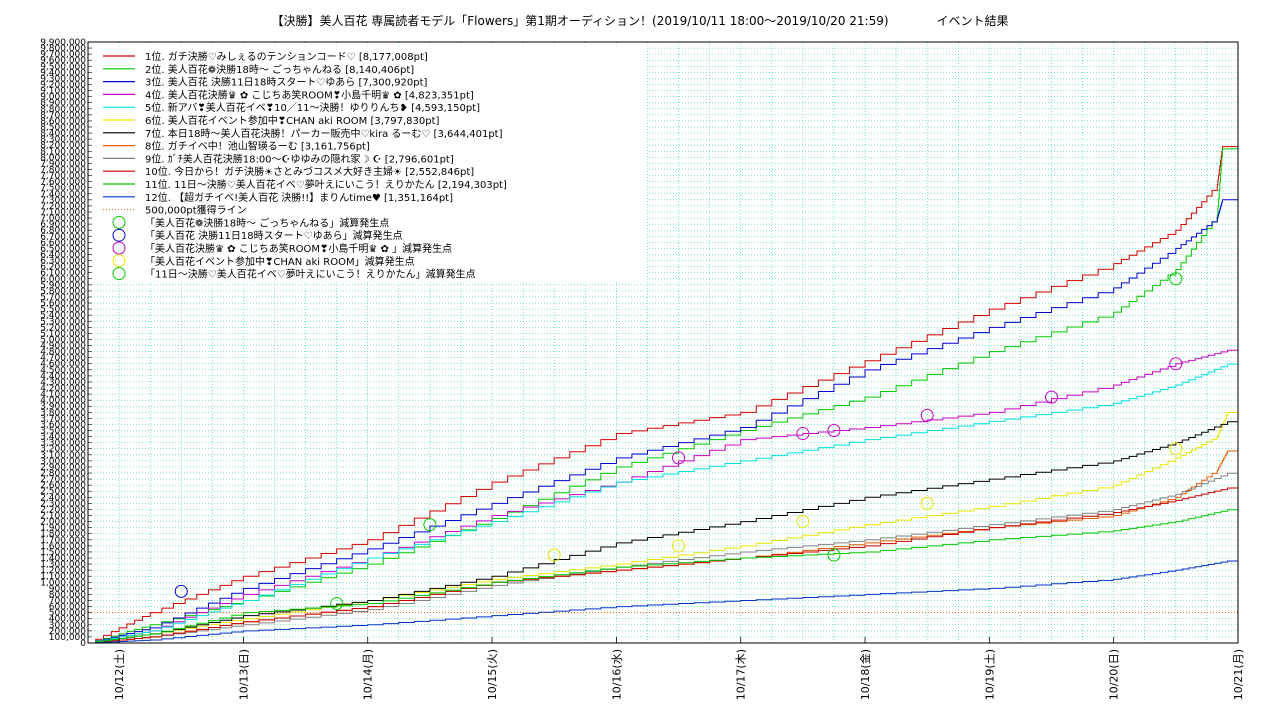  What do you see at coordinates (63, 468) in the screenshot?
I see `y-tick-label: 2,900,000` at bounding box center [63, 468].